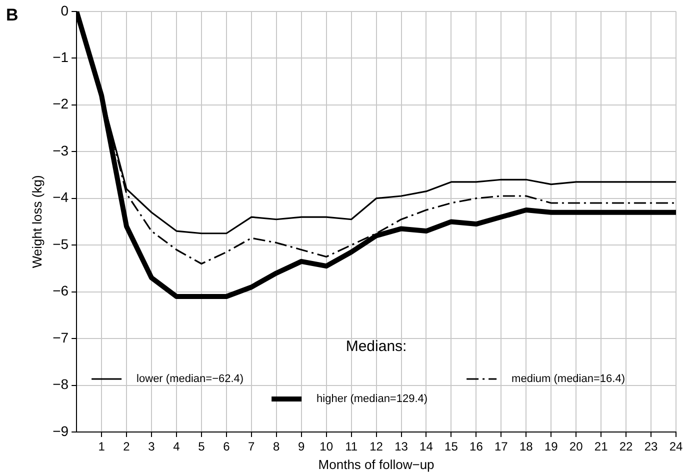 The height and width of the screenshot is (473, 692). I want to click on legend-label: higher (median=129.4), so click(372, 399).